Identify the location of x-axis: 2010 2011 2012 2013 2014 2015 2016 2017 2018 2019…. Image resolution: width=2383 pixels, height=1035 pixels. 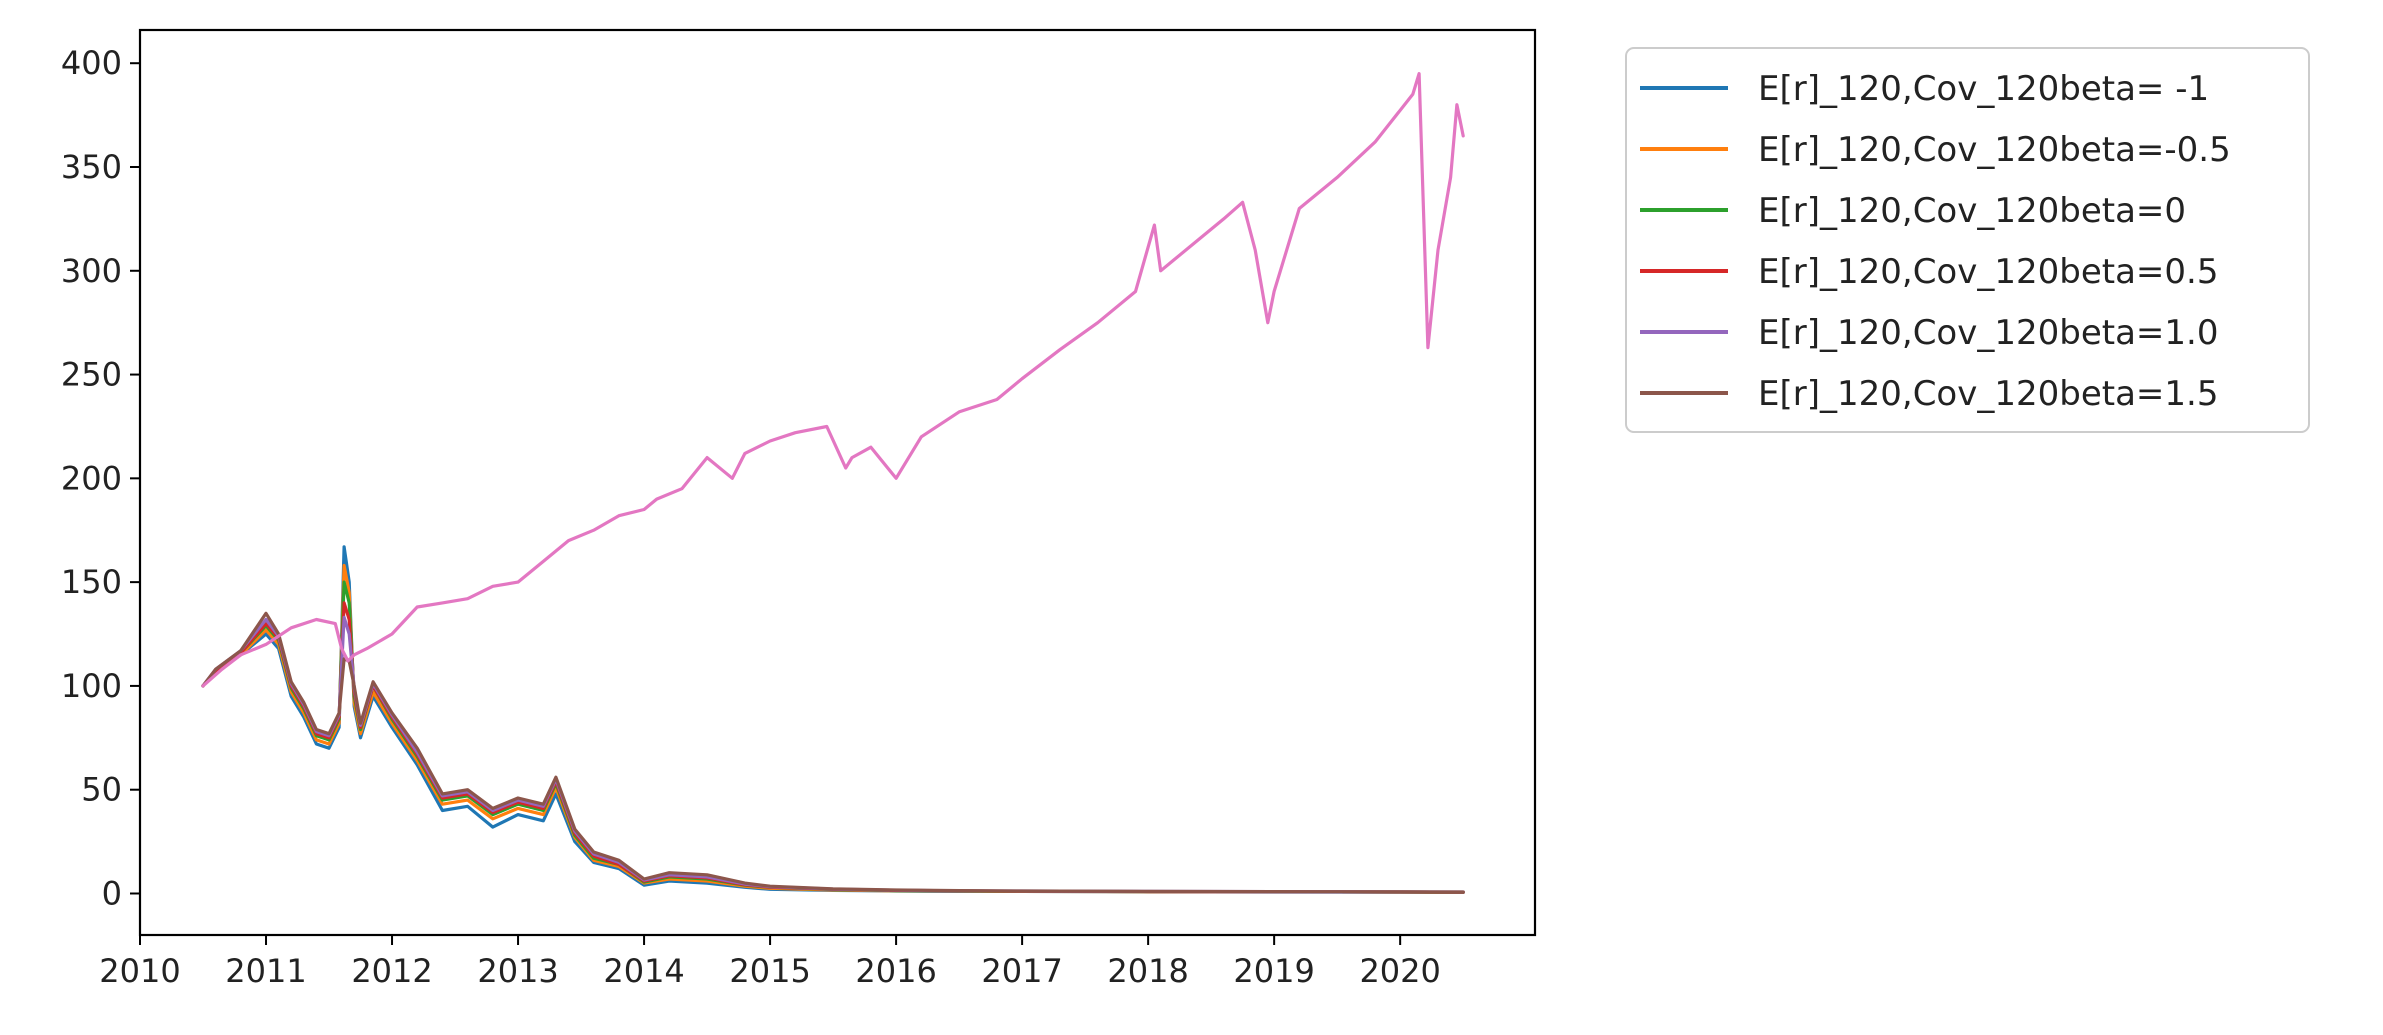
(770, 962).